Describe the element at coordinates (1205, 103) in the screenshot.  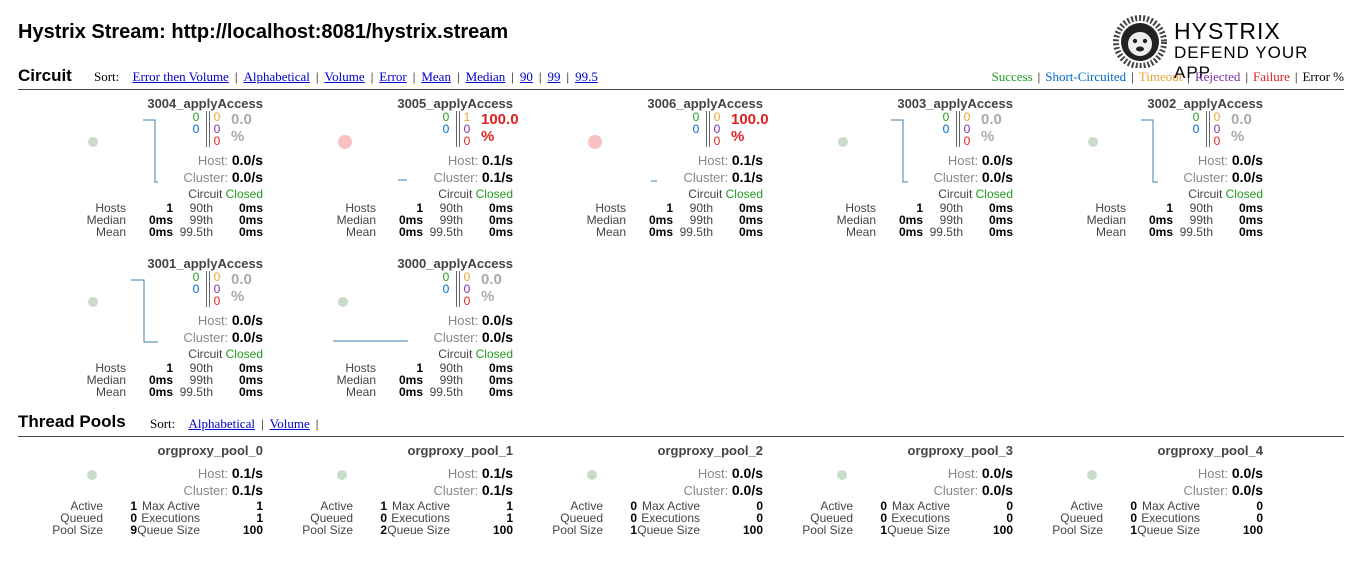
I see `circuit-name: 3002_applyAccess` at that location.